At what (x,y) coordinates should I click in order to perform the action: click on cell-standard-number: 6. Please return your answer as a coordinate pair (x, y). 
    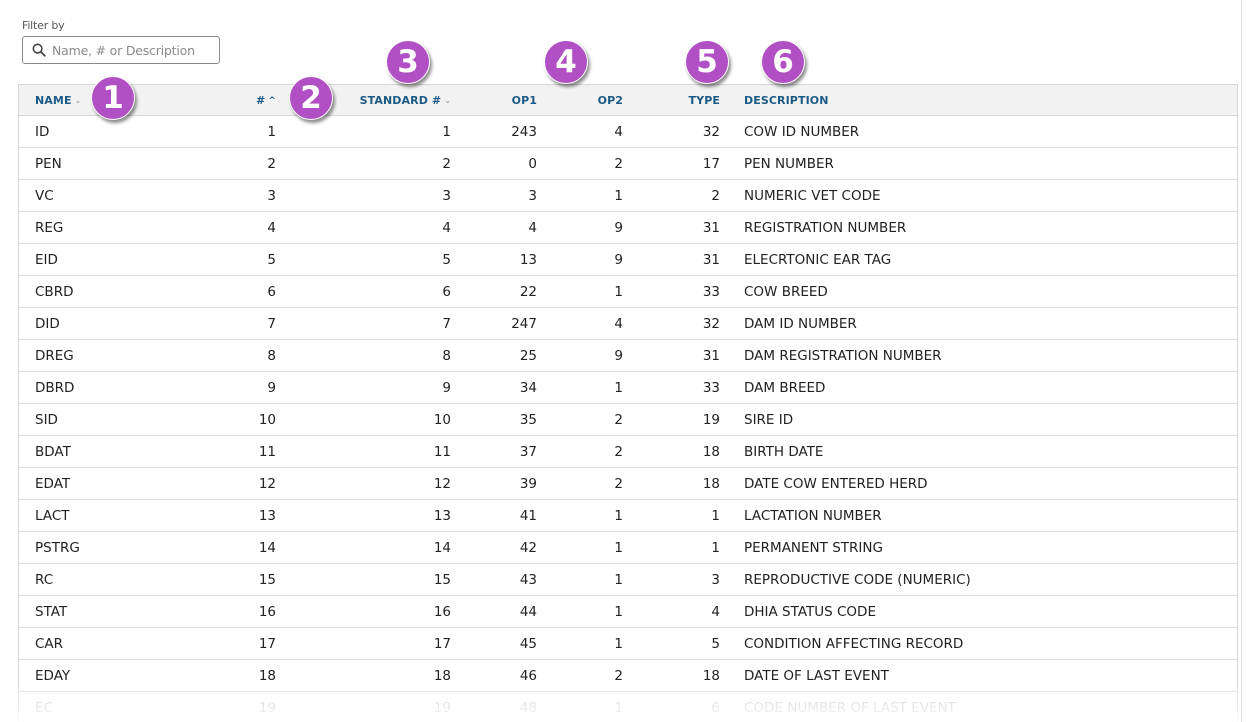
    Looking at the image, I should click on (363, 291).